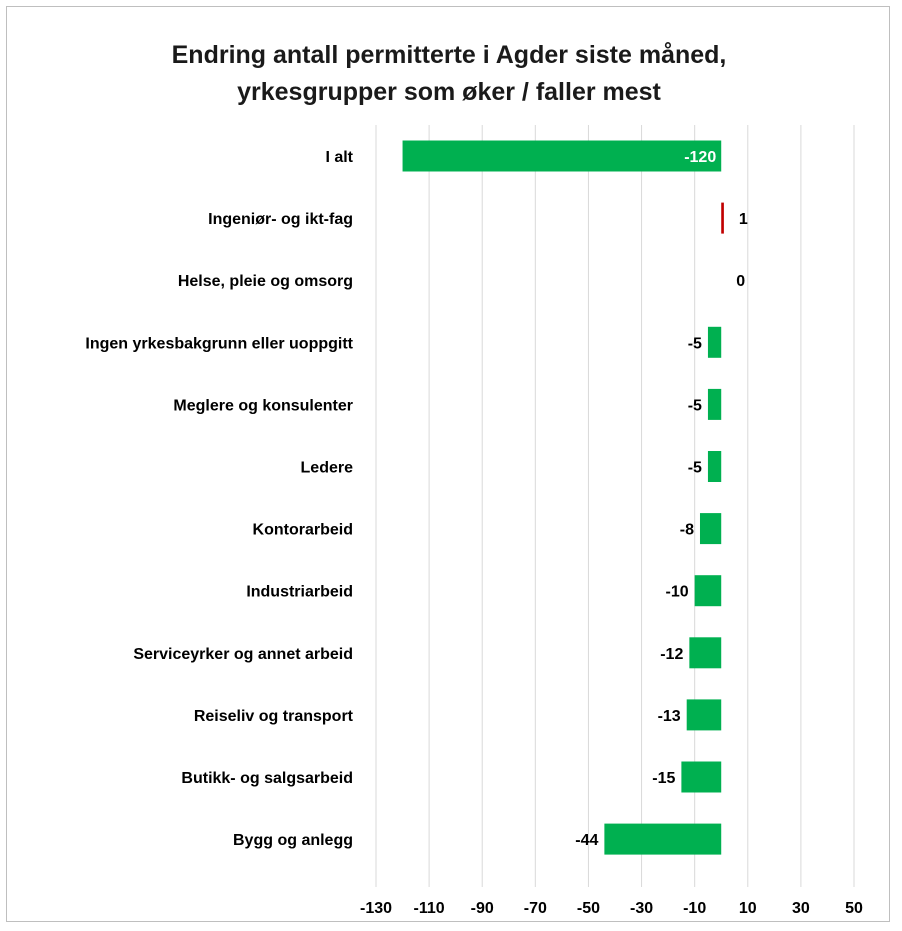 This screenshot has height=931, width=902. Describe the element at coordinates (671, 654) in the screenshot. I see `data-label: -12` at that location.